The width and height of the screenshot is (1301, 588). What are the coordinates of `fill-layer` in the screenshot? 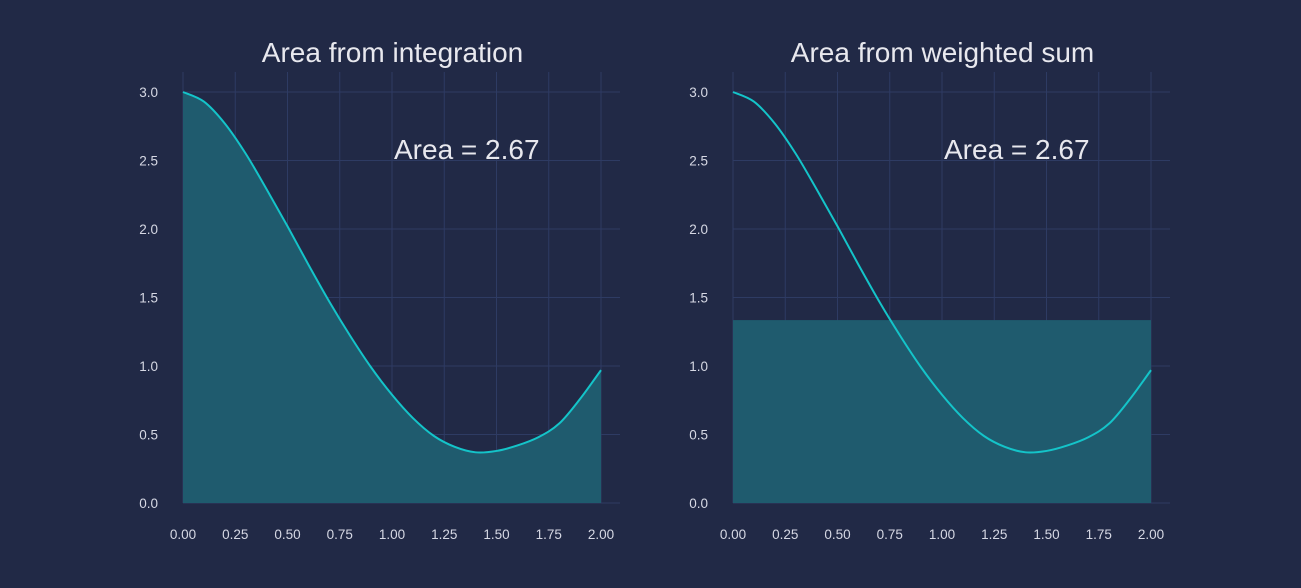 It's located at (942, 411).